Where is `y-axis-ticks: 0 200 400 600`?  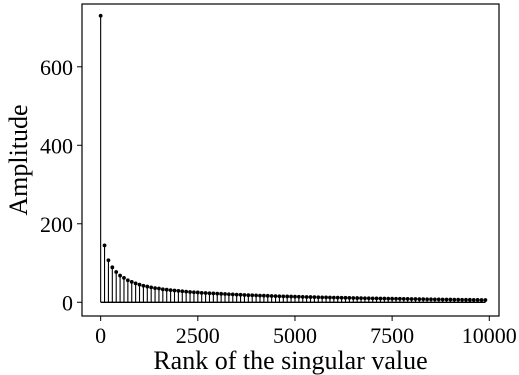
y-axis-ticks: 0 200 400 600 is located at coordinates (61, 185).